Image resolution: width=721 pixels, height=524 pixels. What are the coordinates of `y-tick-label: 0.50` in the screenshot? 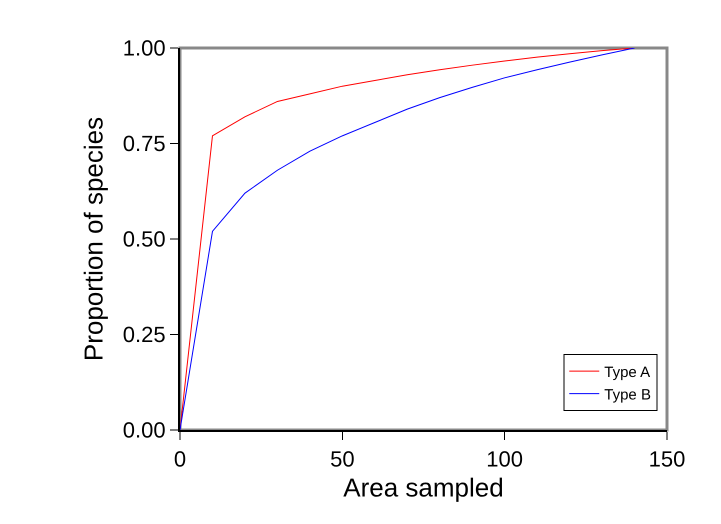 It's located at (144, 239).